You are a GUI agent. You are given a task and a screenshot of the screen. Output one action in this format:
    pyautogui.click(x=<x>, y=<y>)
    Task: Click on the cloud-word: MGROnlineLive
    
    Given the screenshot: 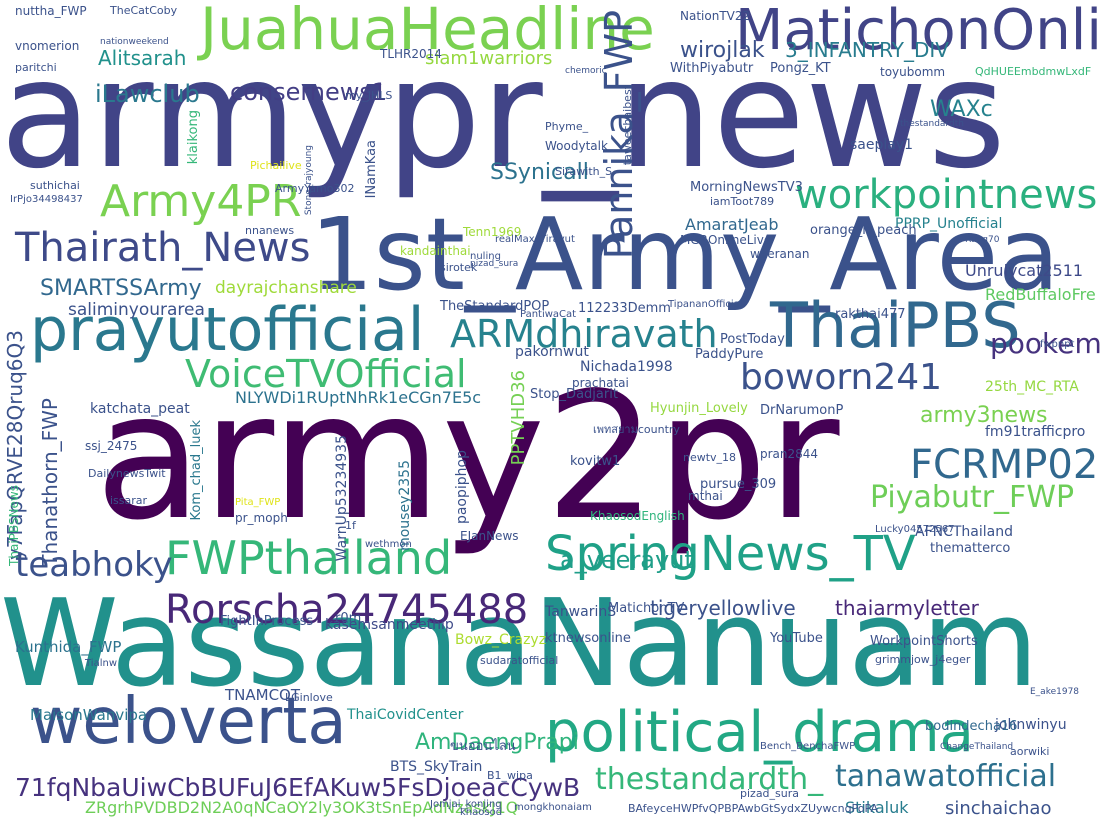 What is the action you would take?
    pyautogui.click(x=726, y=240)
    